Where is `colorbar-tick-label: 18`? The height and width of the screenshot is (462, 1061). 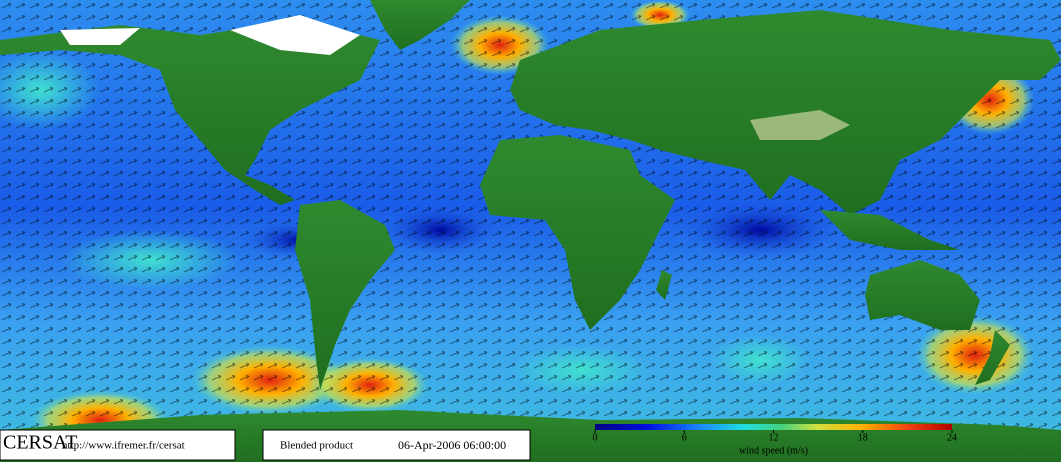
colorbar-tick-label: 18 is located at coordinates (863, 437).